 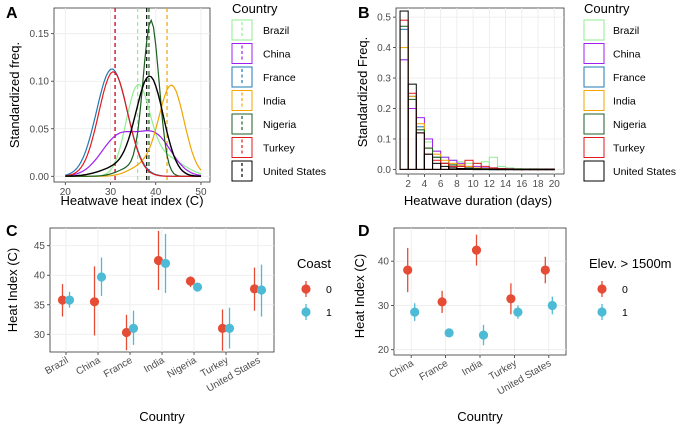 I want to click on y-tick-label: 0.1, so click(x=384, y=139).